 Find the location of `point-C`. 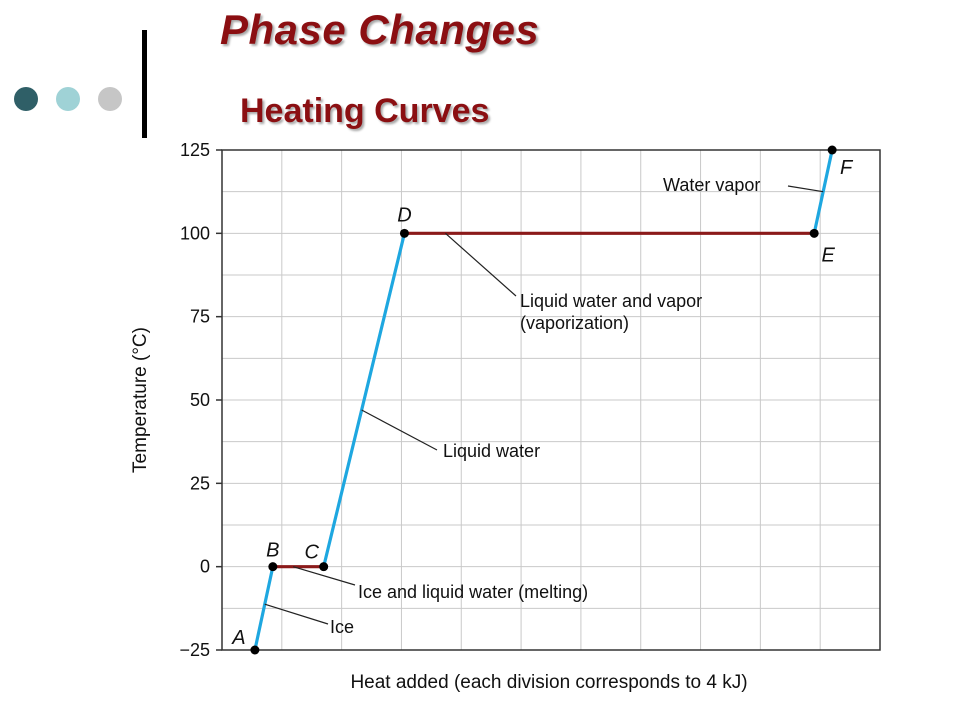

point-C is located at coordinates (324, 567).